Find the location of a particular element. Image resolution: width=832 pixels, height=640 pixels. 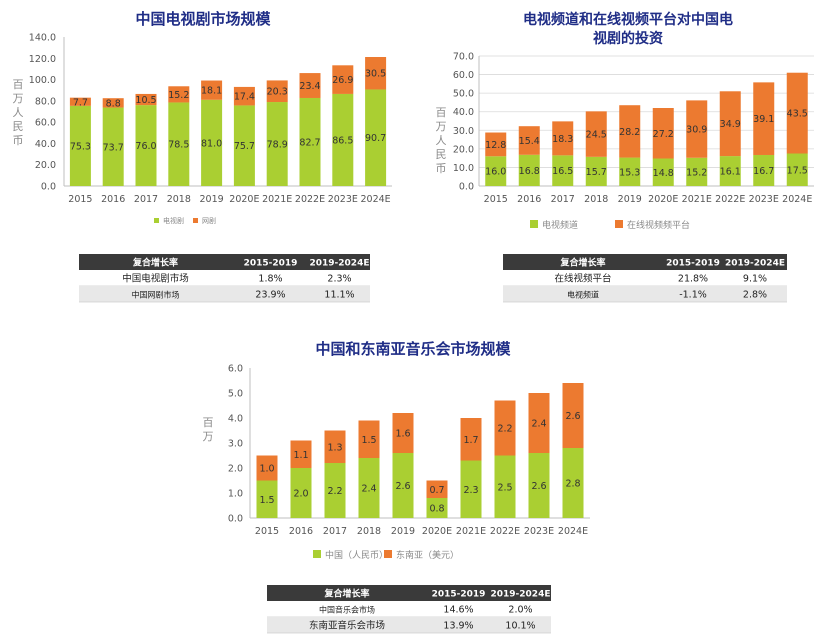

data-label: 75.3 is located at coordinates (80, 146).